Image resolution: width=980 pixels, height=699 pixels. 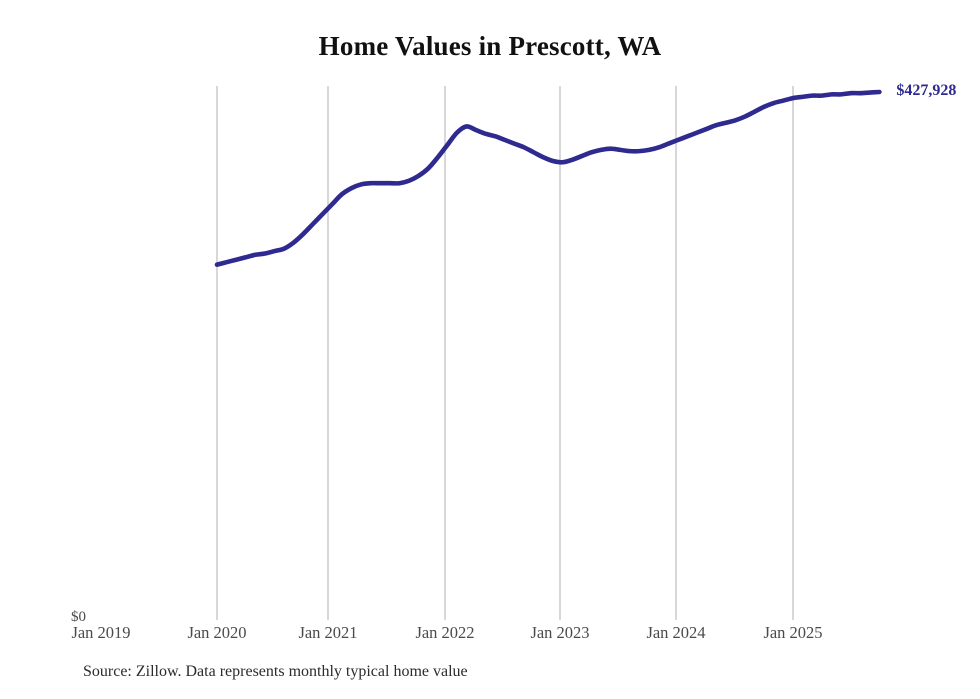 What do you see at coordinates (676, 632) in the screenshot?
I see `x-axis-tick-label: Jan 2024` at bounding box center [676, 632].